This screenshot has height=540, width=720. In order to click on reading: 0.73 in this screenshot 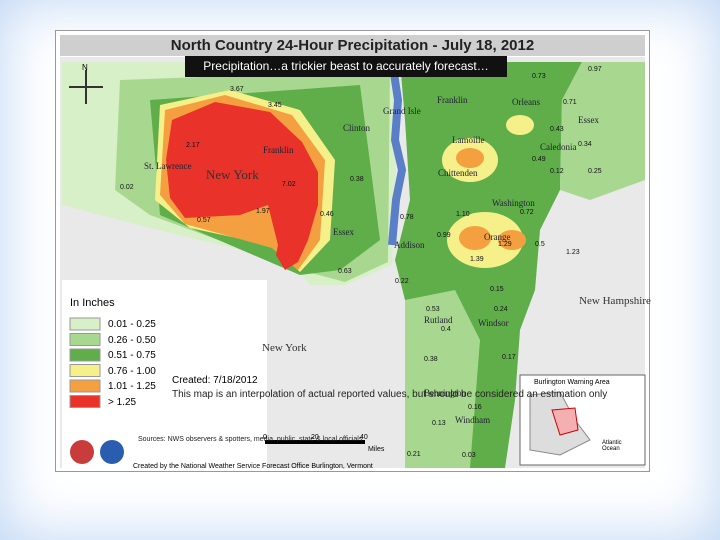, I will do `click(539, 76)`.